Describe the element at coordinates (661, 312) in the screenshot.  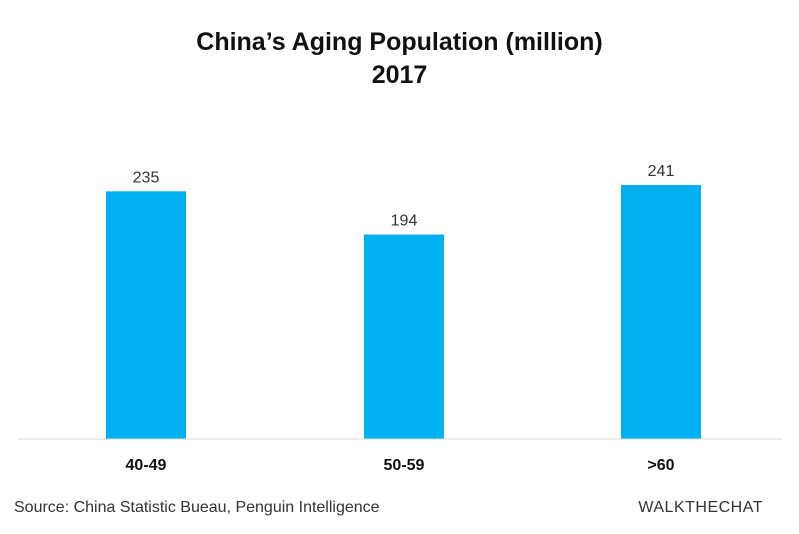
I see `bar->60` at that location.